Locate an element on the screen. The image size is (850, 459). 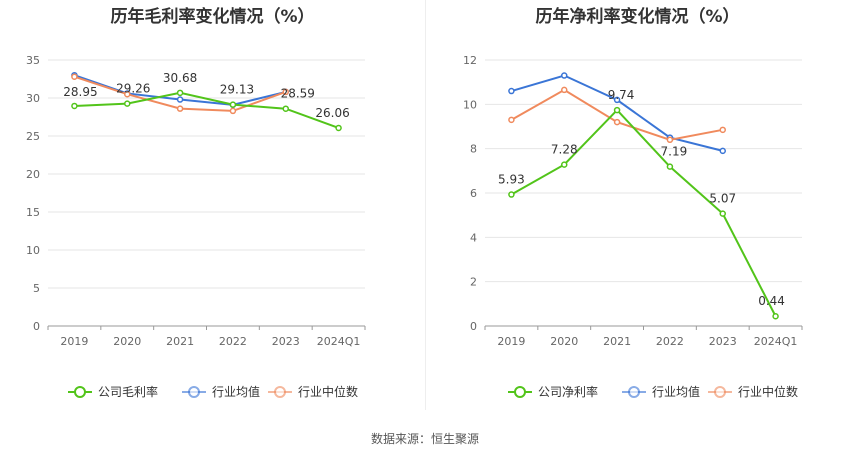
net-margin-x-tick-label: 2022 is located at coordinates (670, 341).